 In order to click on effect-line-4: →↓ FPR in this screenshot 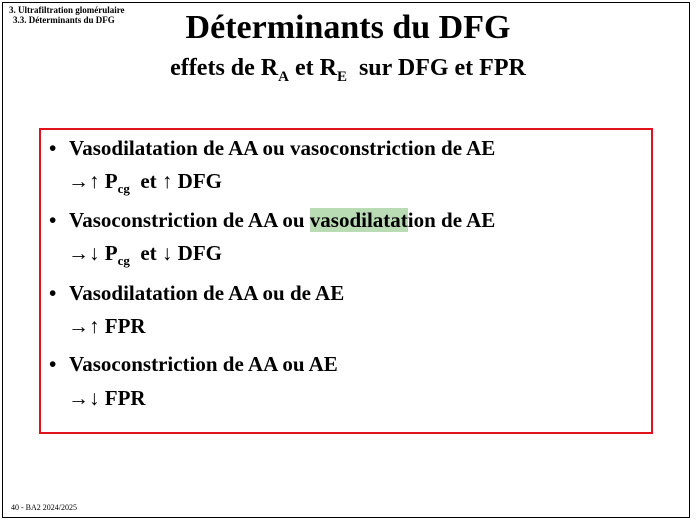, I will do `click(107, 398)`.